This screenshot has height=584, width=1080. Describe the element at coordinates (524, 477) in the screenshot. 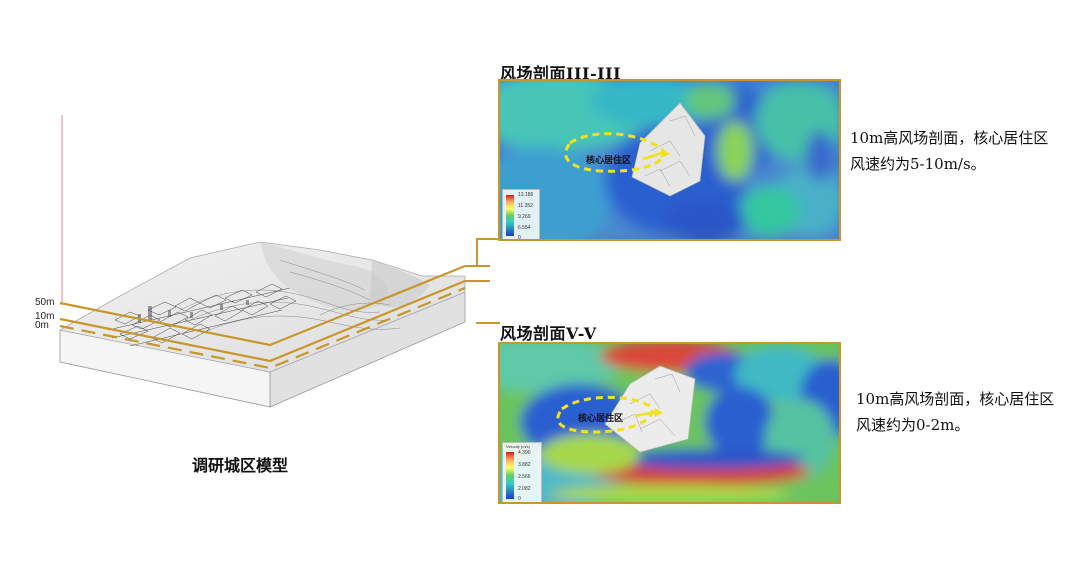

I see `legend-tick: 2.566` at that location.